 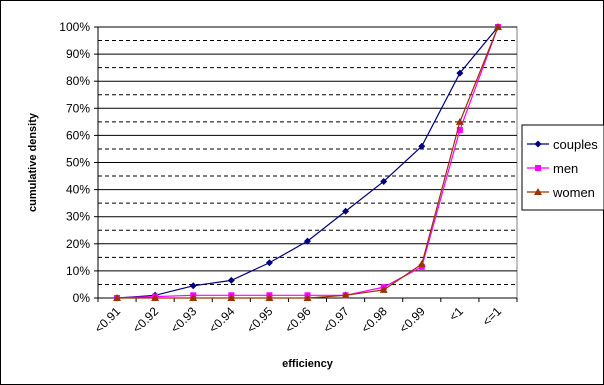 I want to click on y-tick-label: 70%, so click(x=78, y=108).